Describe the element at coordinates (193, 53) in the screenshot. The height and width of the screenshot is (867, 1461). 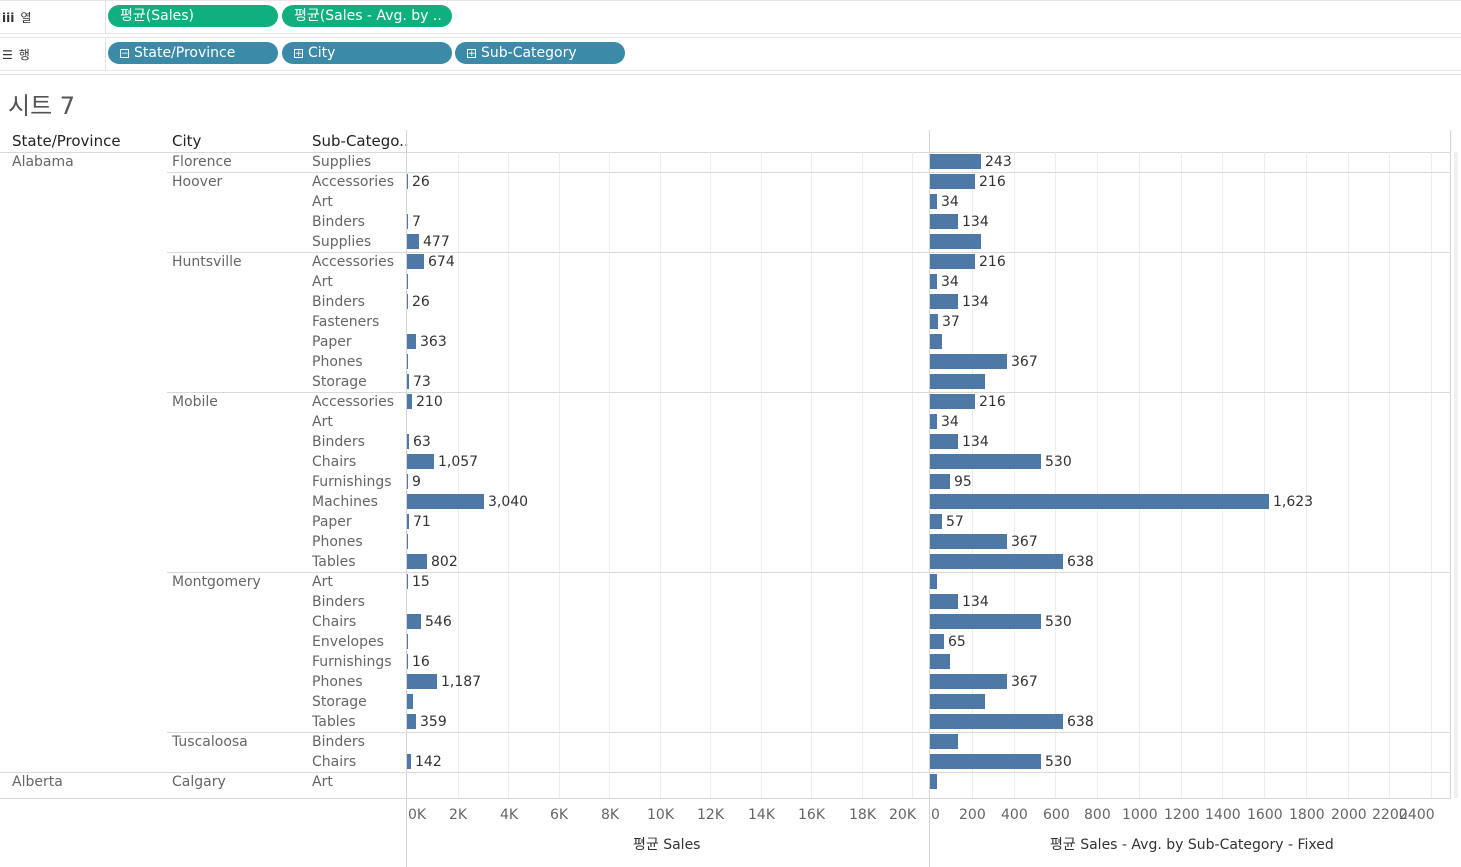
I see `rows-pill-state: − State/Province` at that location.